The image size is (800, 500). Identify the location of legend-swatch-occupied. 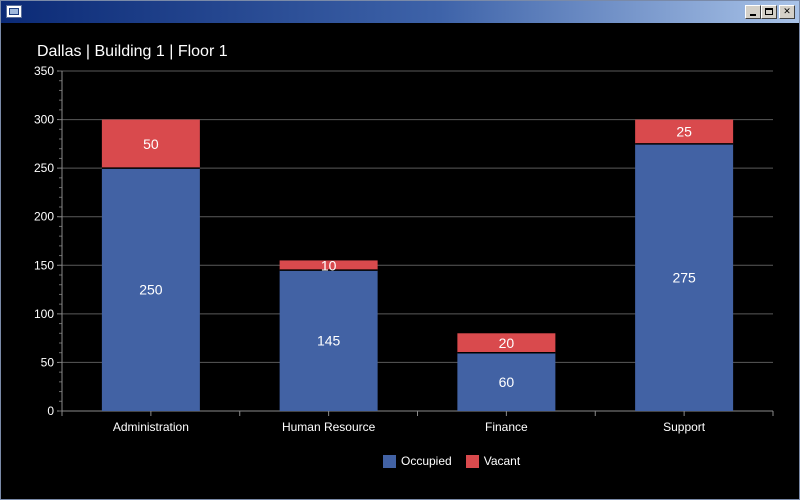
(389, 461).